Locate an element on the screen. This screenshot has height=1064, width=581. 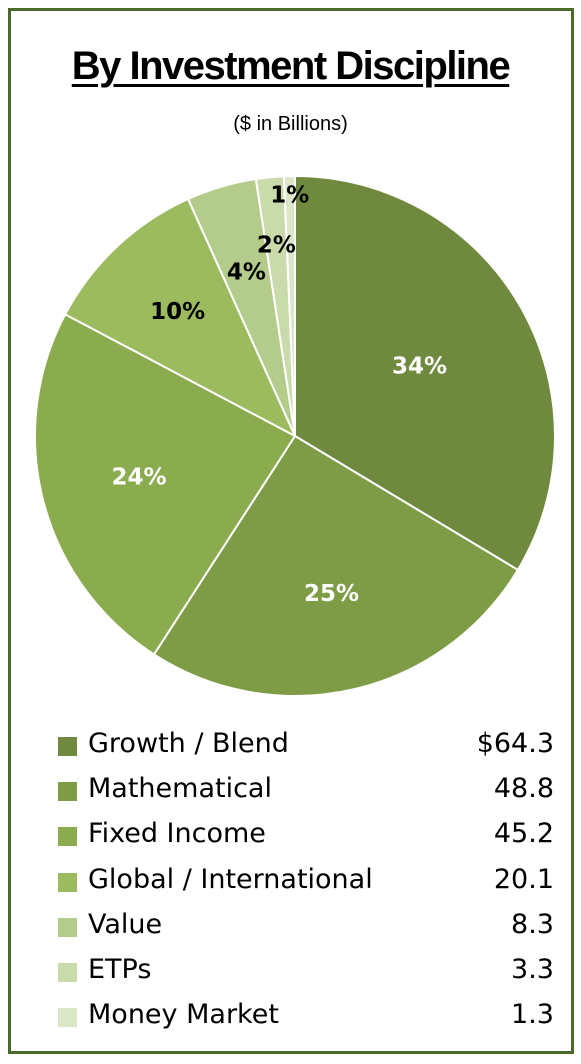
legend-item: Growth / Blend $64.3 is located at coordinates (306, 746).